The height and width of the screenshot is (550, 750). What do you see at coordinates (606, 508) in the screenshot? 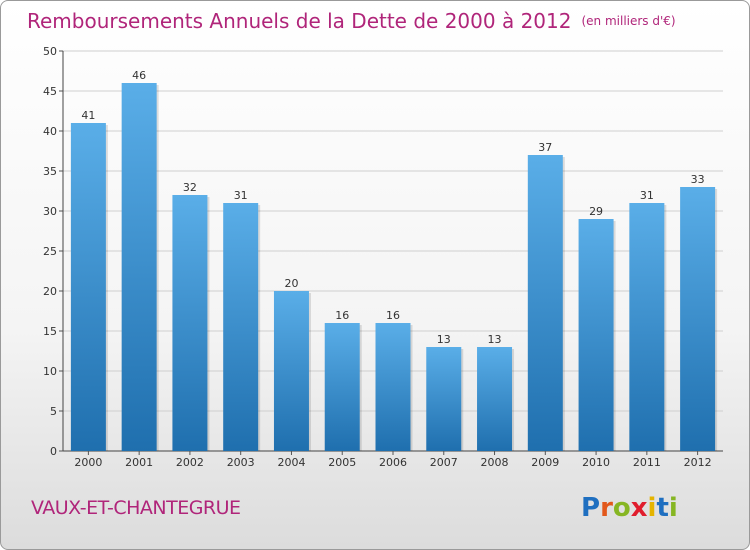
I see `logo-letter: r` at bounding box center [606, 508].